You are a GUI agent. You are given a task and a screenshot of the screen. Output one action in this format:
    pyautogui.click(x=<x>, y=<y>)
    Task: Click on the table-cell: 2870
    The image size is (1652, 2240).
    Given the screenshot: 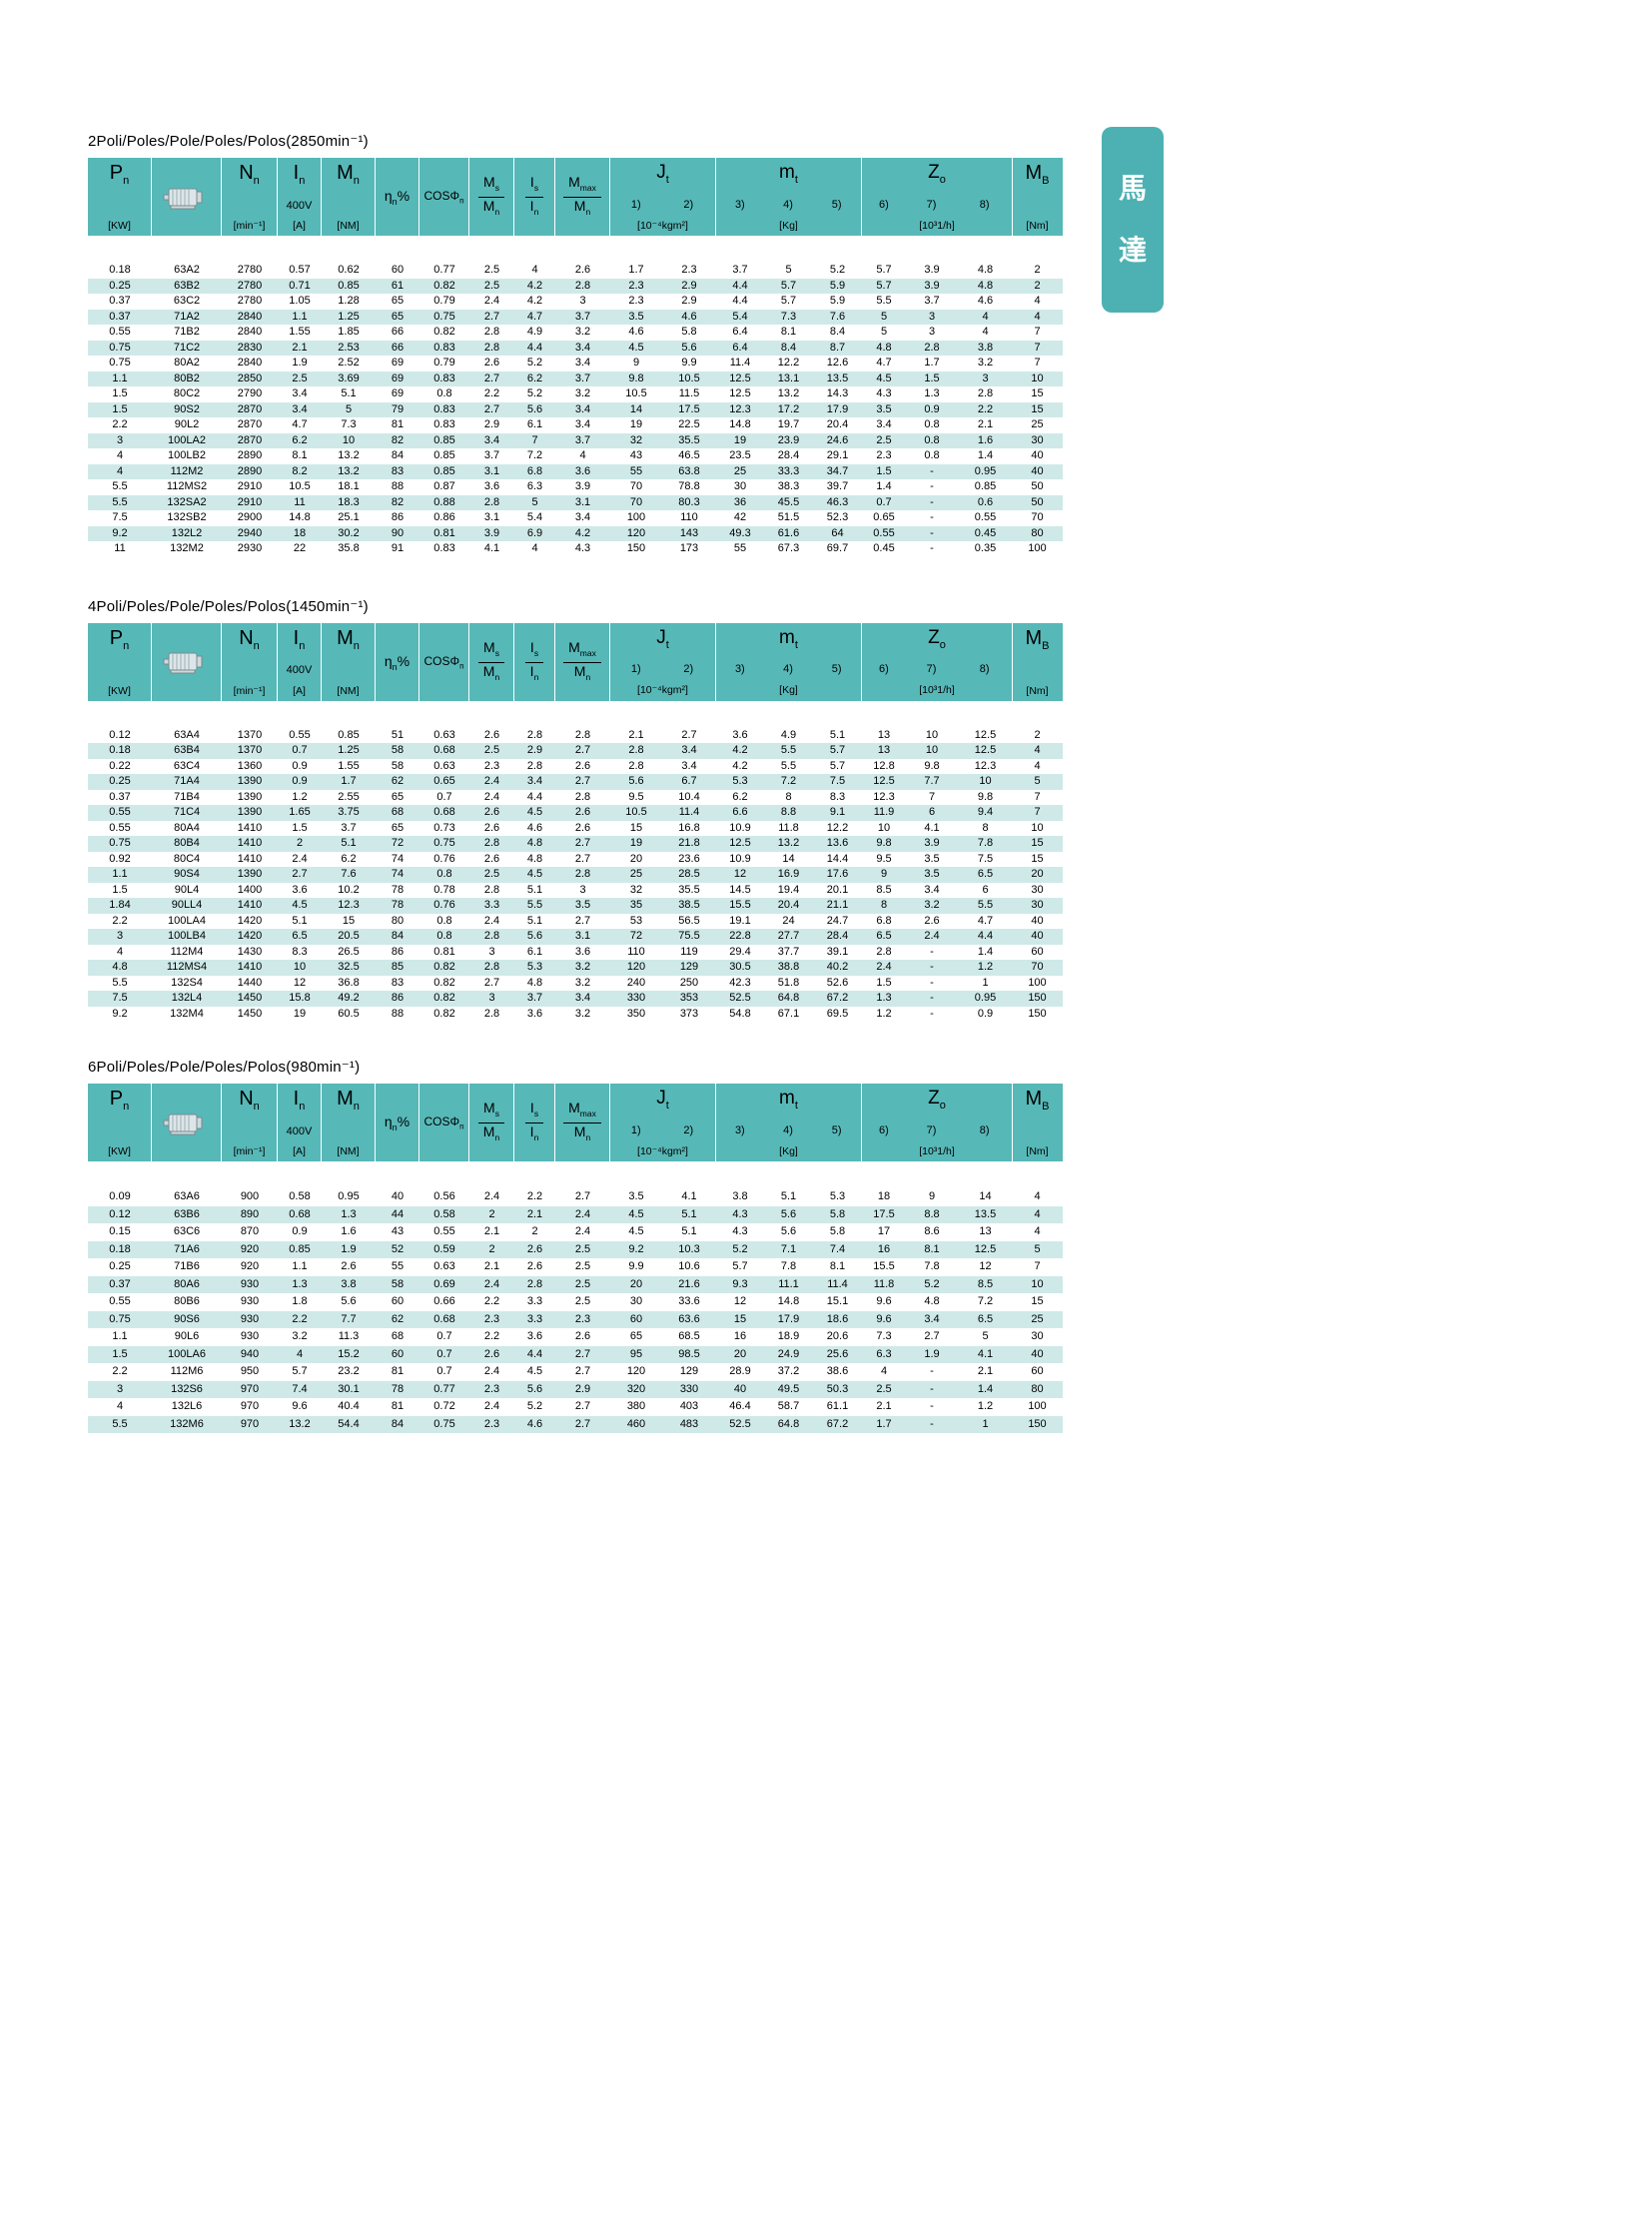 What is the action you would take?
    pyautogui.click(x=250, y=408)
    